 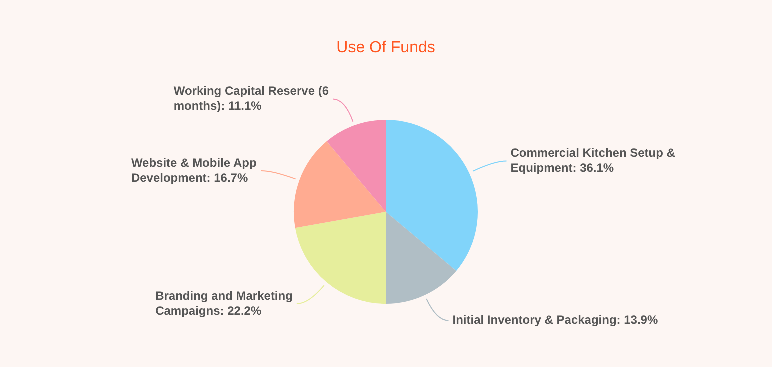 I want to click on slice-label: Branding and Marketing Campaigns: 22.2%, so click(x=224, y=303).